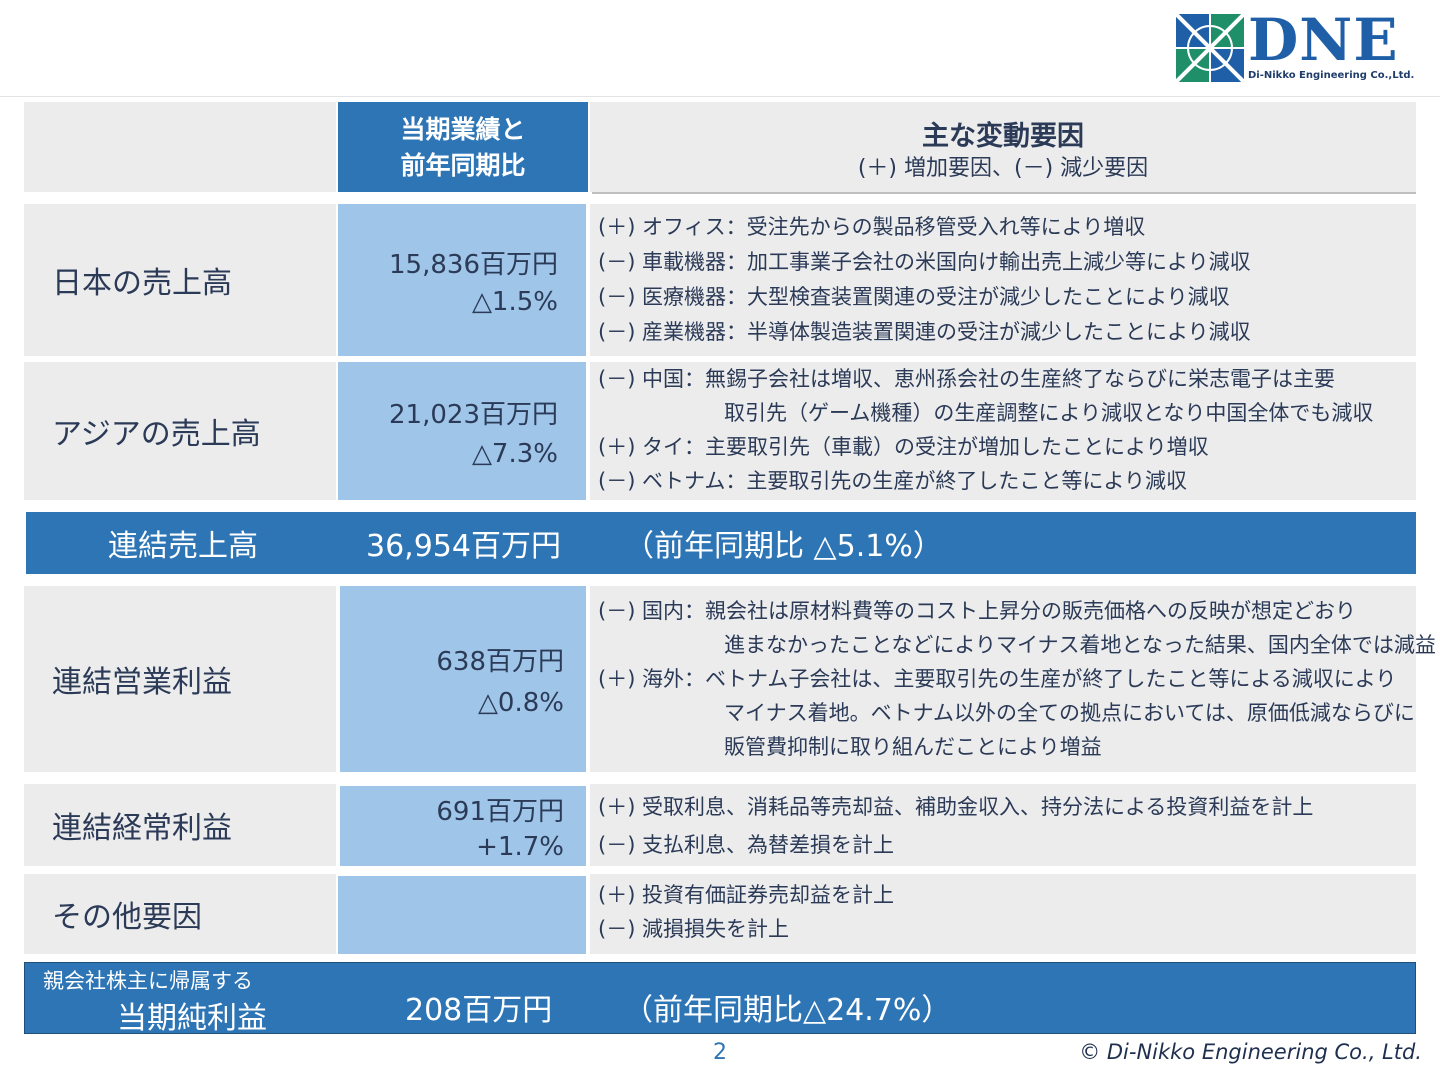  Describe the element at coordinates (473, 414) in the screenshot. I see `row-asia-value: 21,023百万円` at that location.